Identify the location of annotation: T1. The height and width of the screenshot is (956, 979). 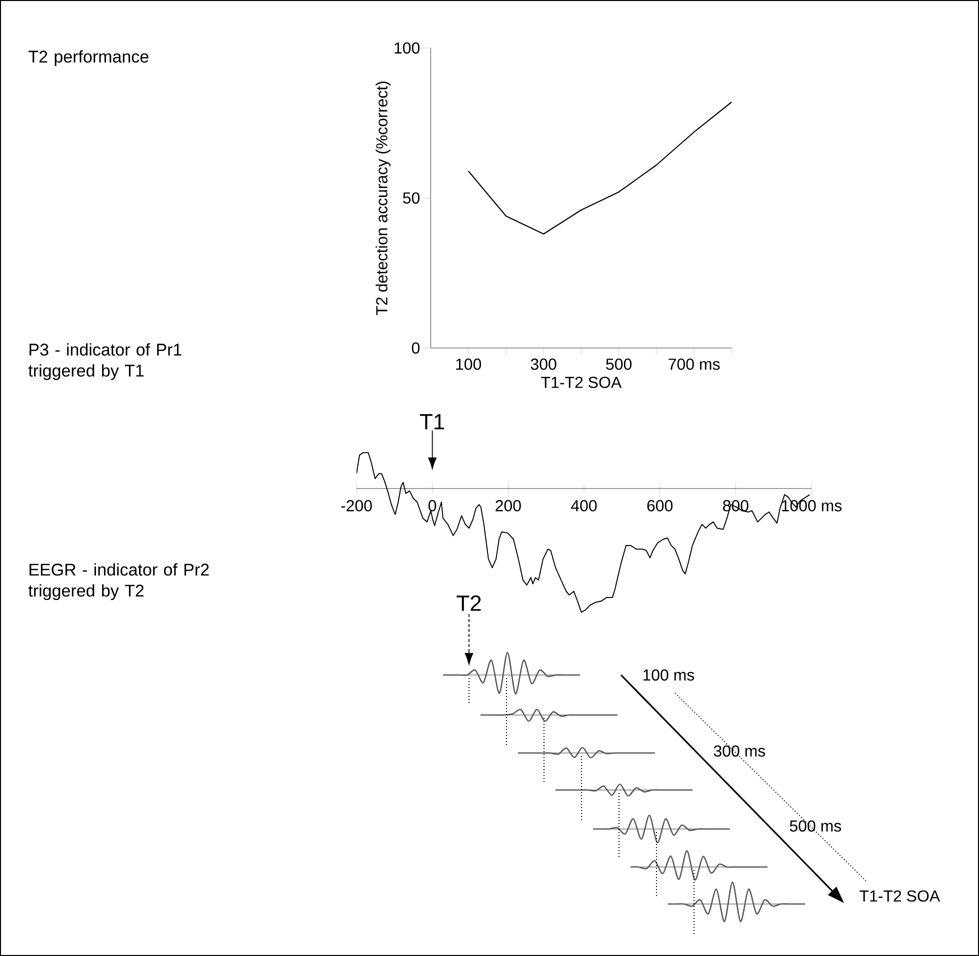
(432, 422).